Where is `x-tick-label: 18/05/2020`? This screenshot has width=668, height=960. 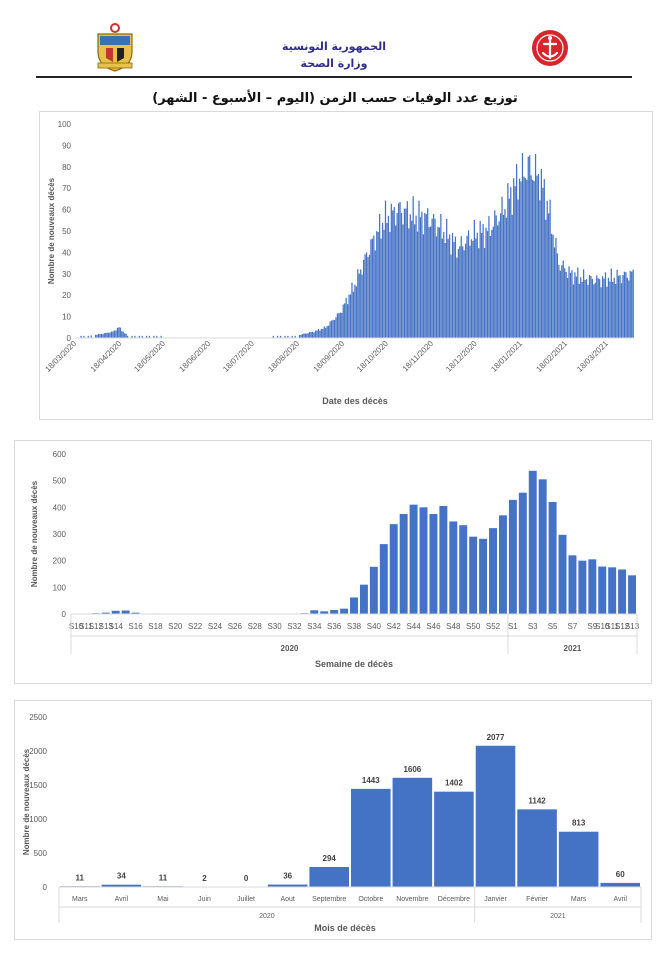 x-tick-label: 18/05/2020 is located at coordinates (149, 356).